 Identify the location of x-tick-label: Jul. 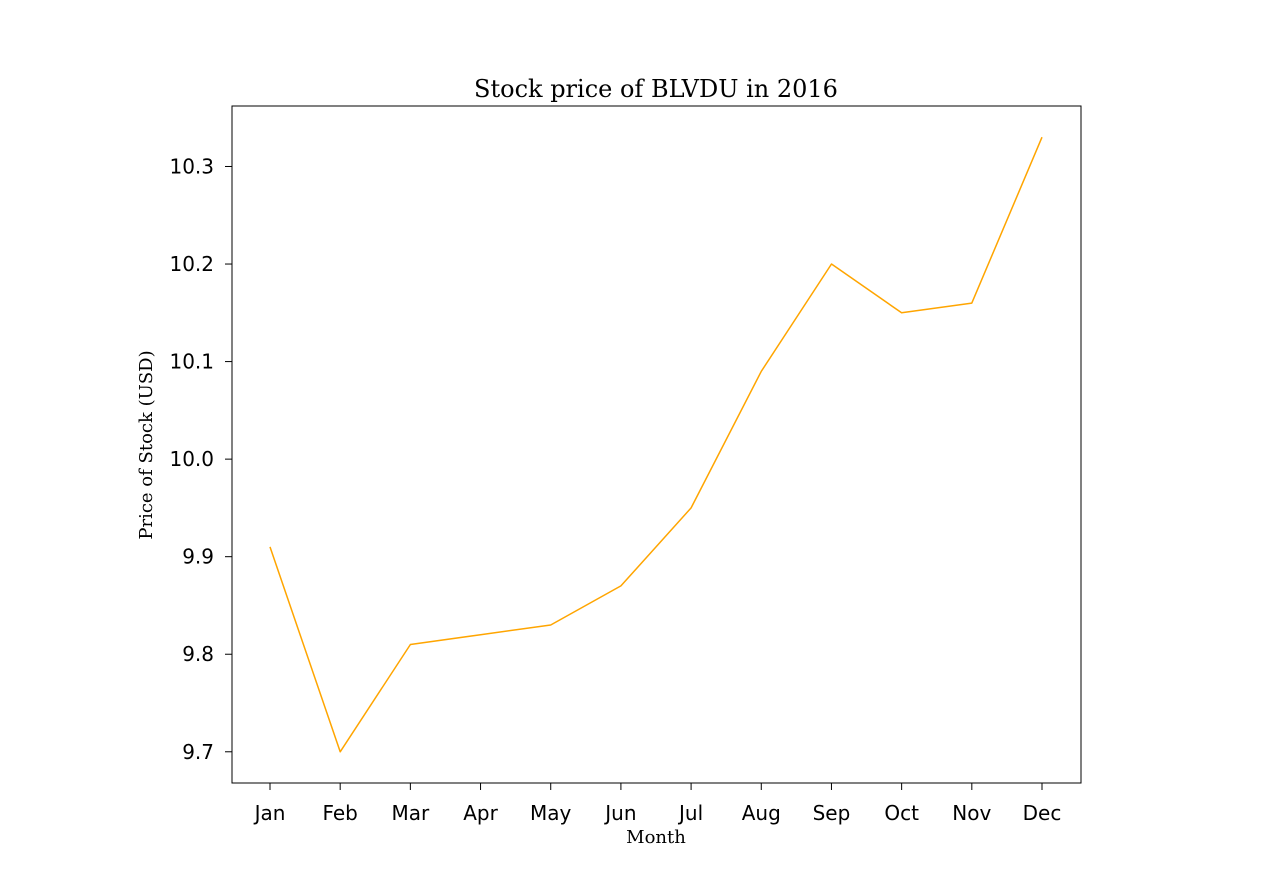
(690, 813).